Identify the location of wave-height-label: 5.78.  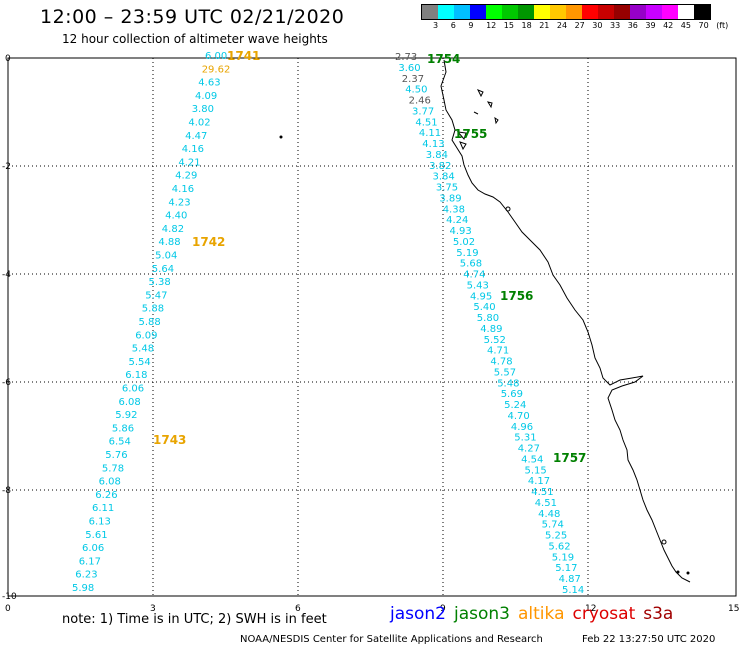
(113, 468).